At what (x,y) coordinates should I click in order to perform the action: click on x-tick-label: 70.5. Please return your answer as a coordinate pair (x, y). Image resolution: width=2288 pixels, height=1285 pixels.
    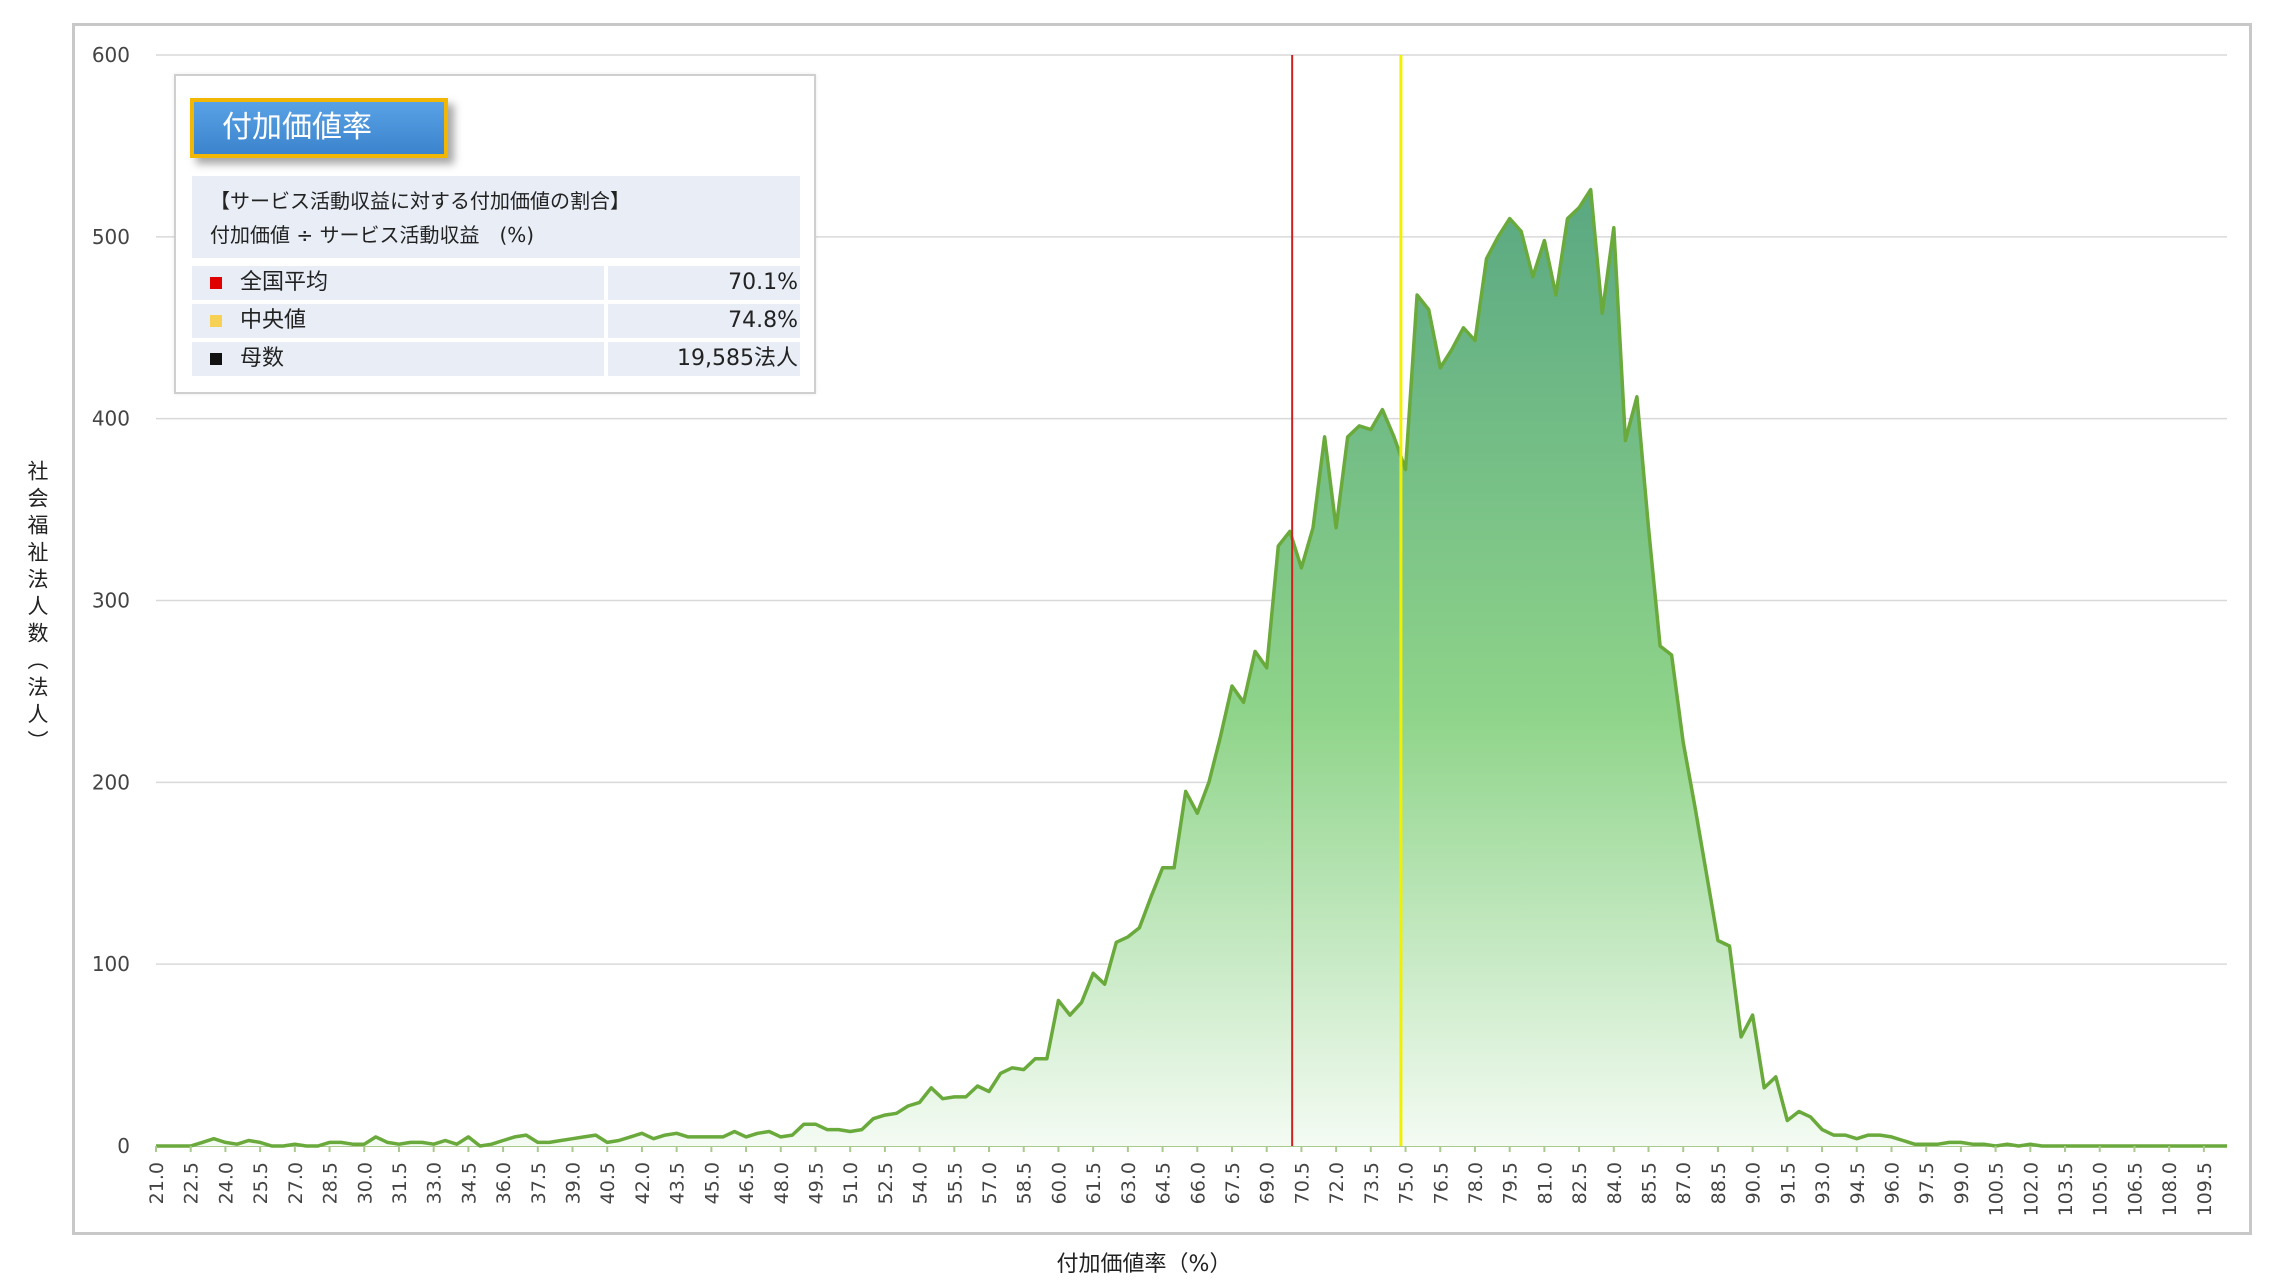
    Looking at the image, I should click on (1302, 1183).